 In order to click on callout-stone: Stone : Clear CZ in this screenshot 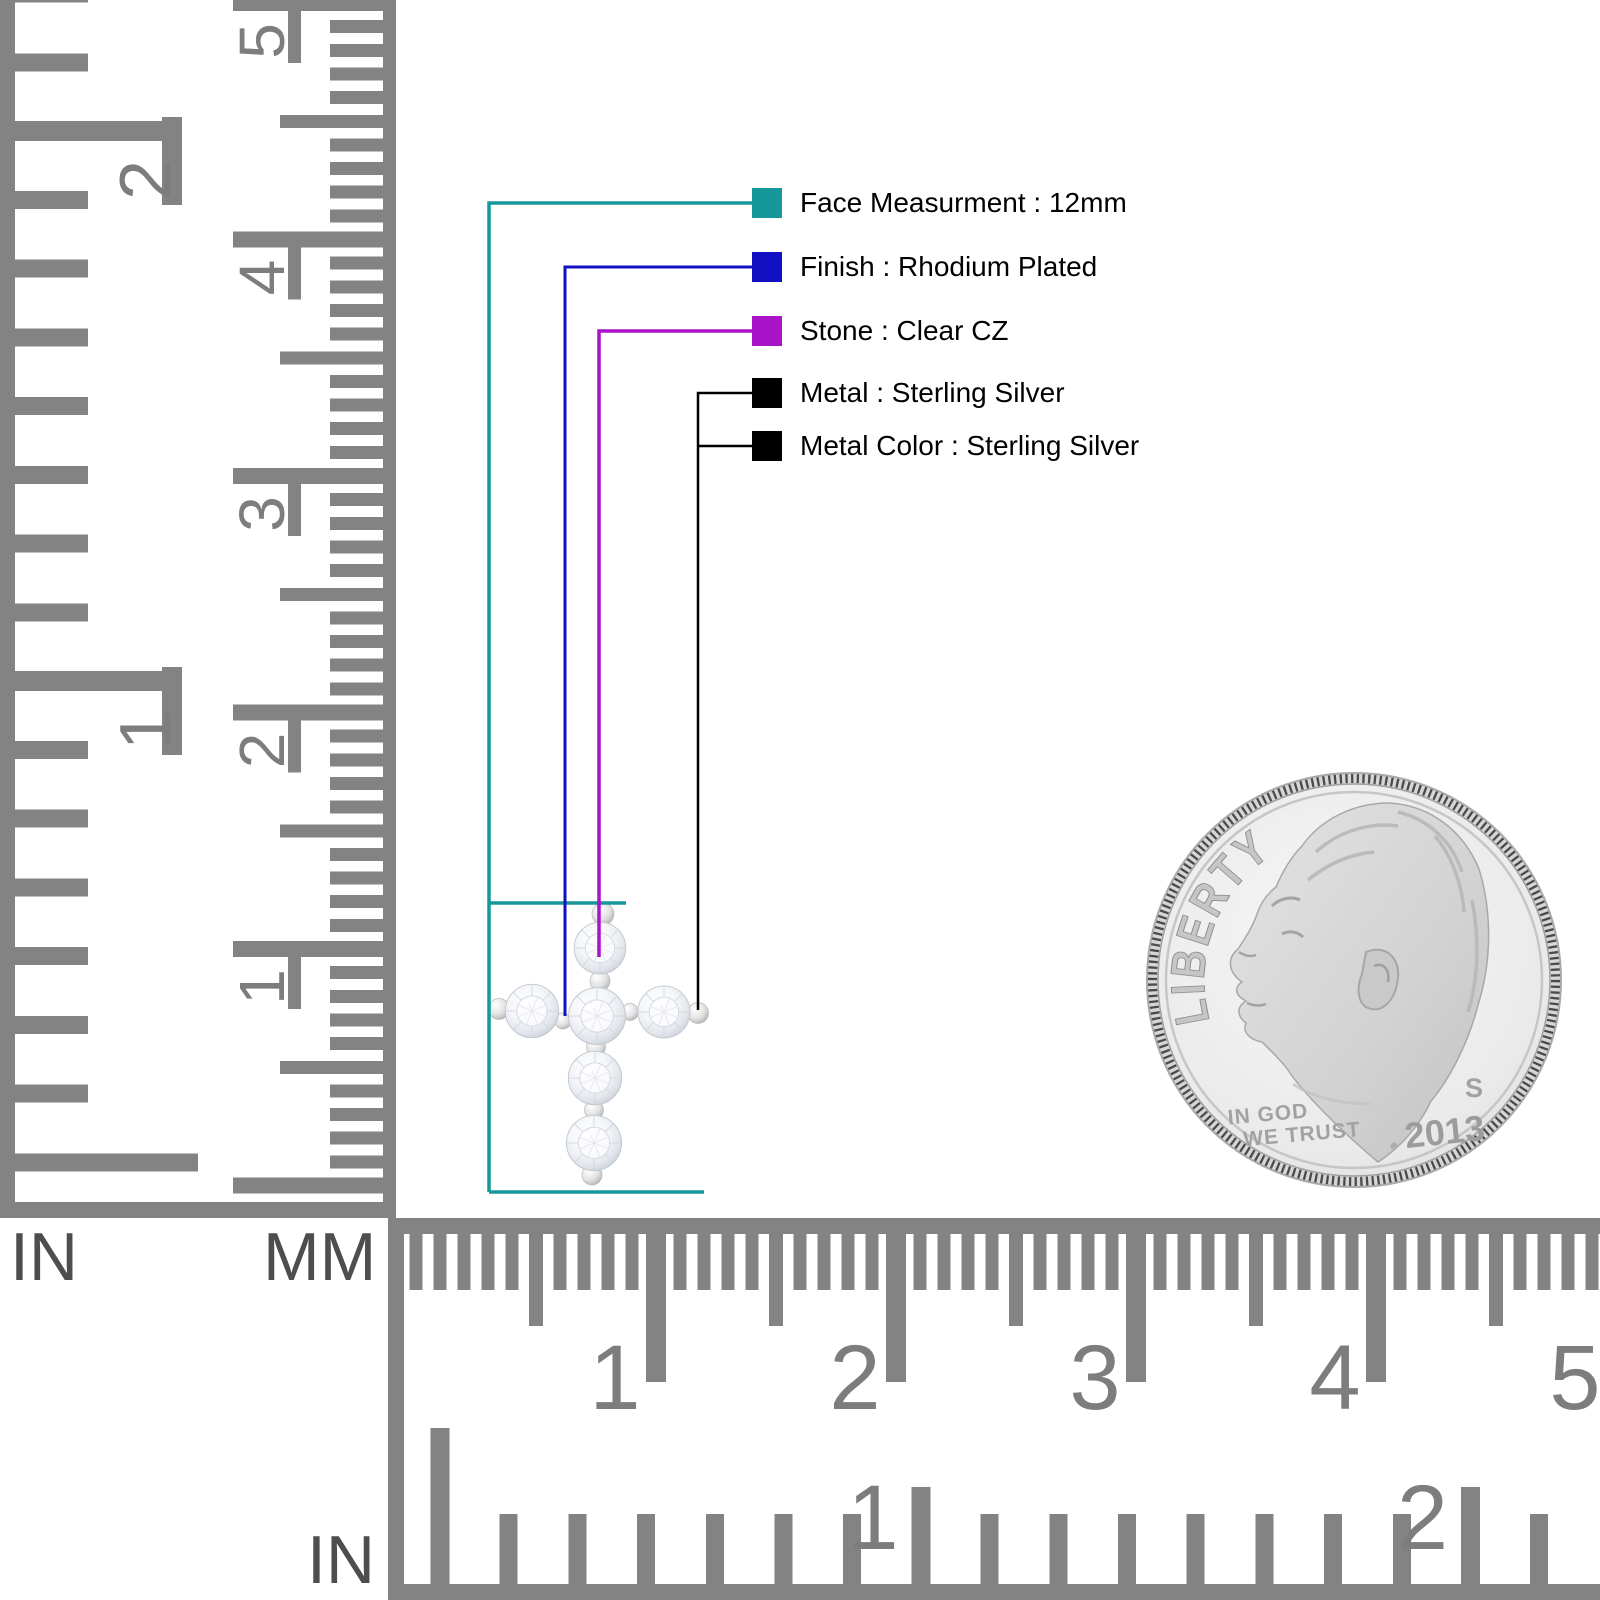, I will do `click(880, 331)`.